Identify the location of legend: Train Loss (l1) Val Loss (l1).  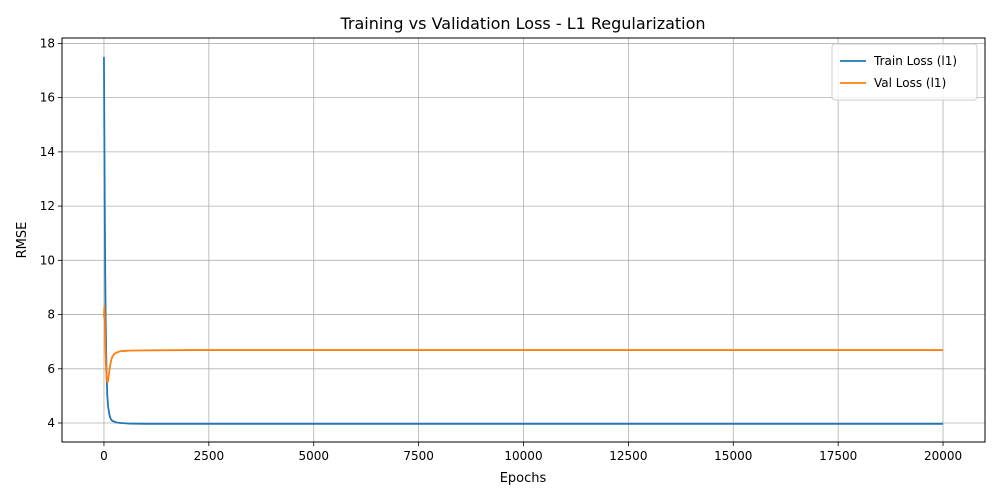
(904, 72).